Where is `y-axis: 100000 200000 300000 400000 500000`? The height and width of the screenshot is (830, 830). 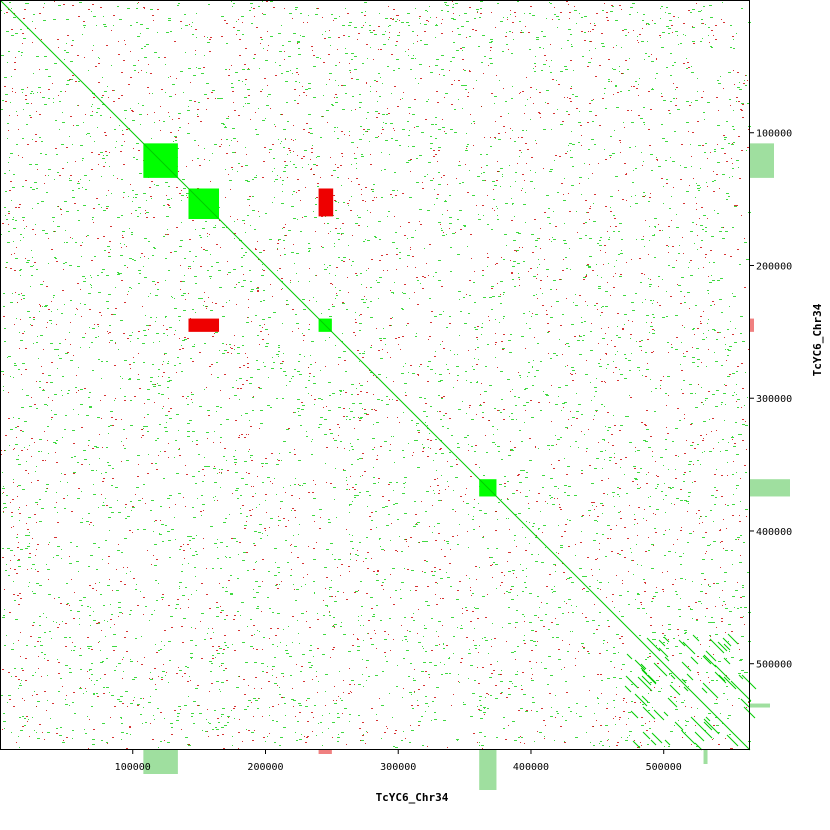 y-axis: 100000 200000 300000 400000 500000 is located at coordinates (771, 400).